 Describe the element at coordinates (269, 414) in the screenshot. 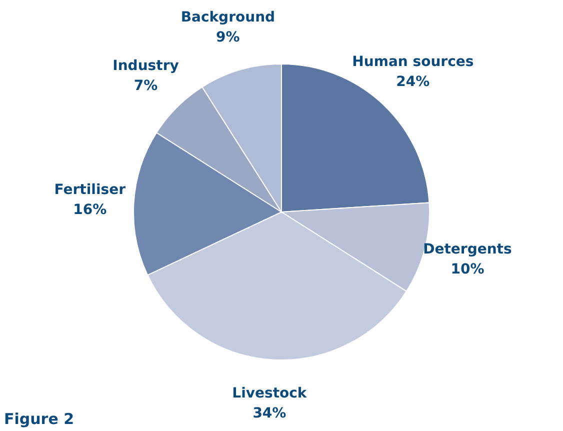

I see `data-label: 34%` at that location.